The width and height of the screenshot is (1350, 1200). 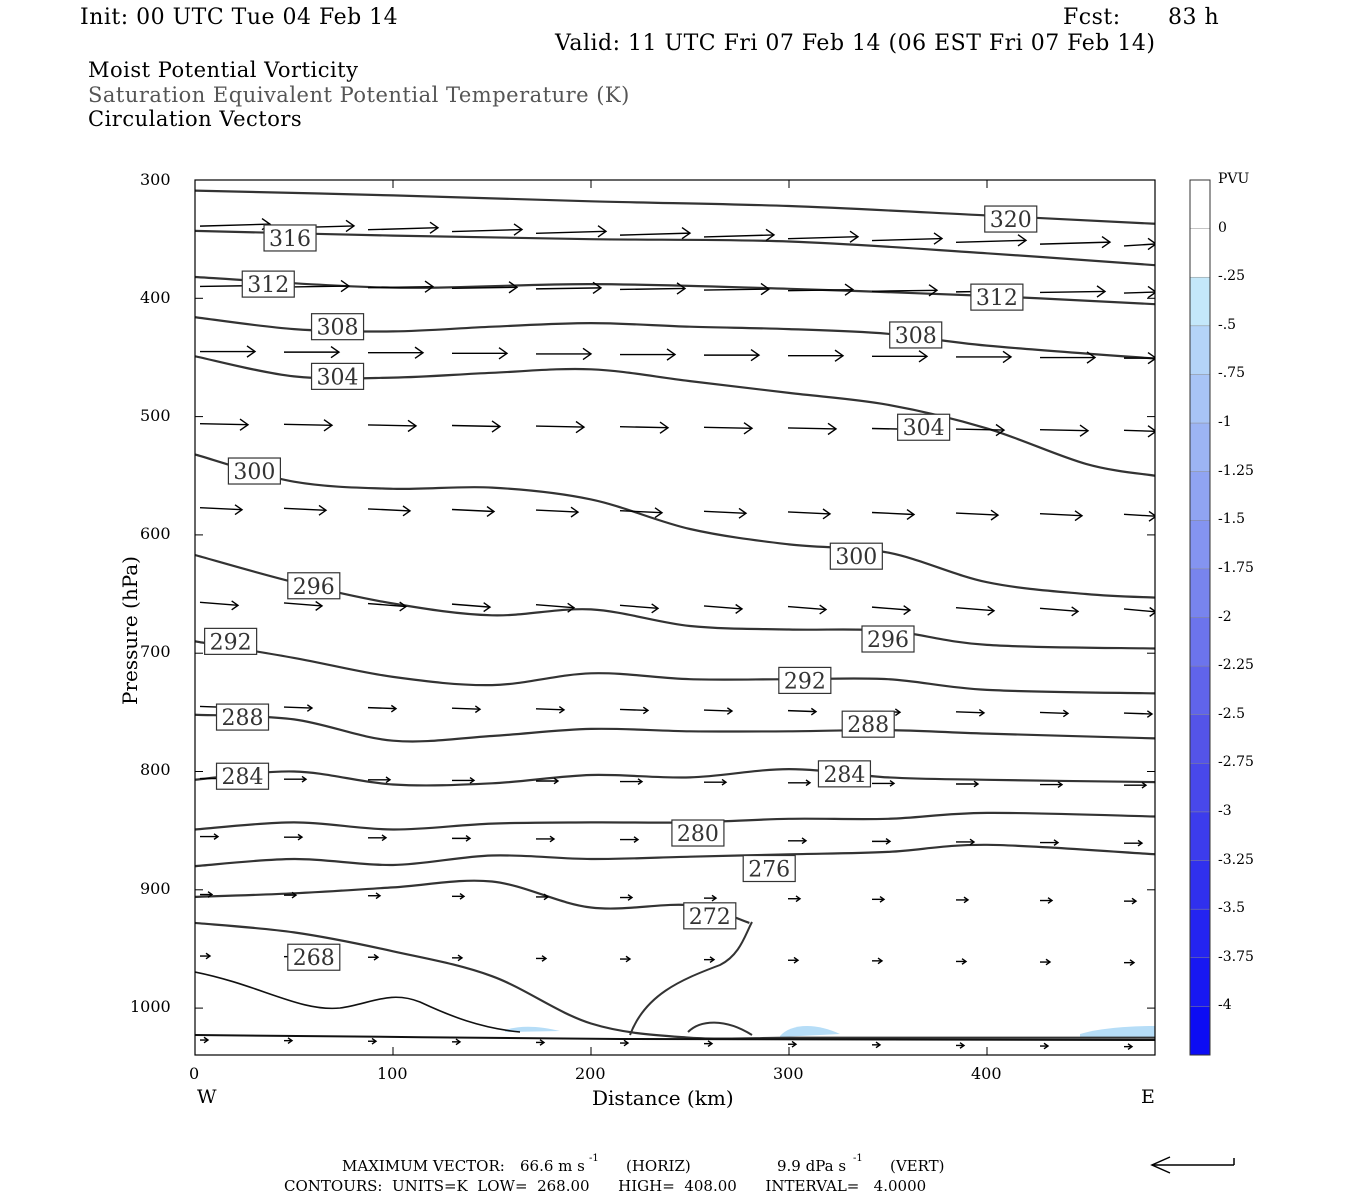 I want to click on colorbar-label: -1.5, so click(x=1231, y=519).